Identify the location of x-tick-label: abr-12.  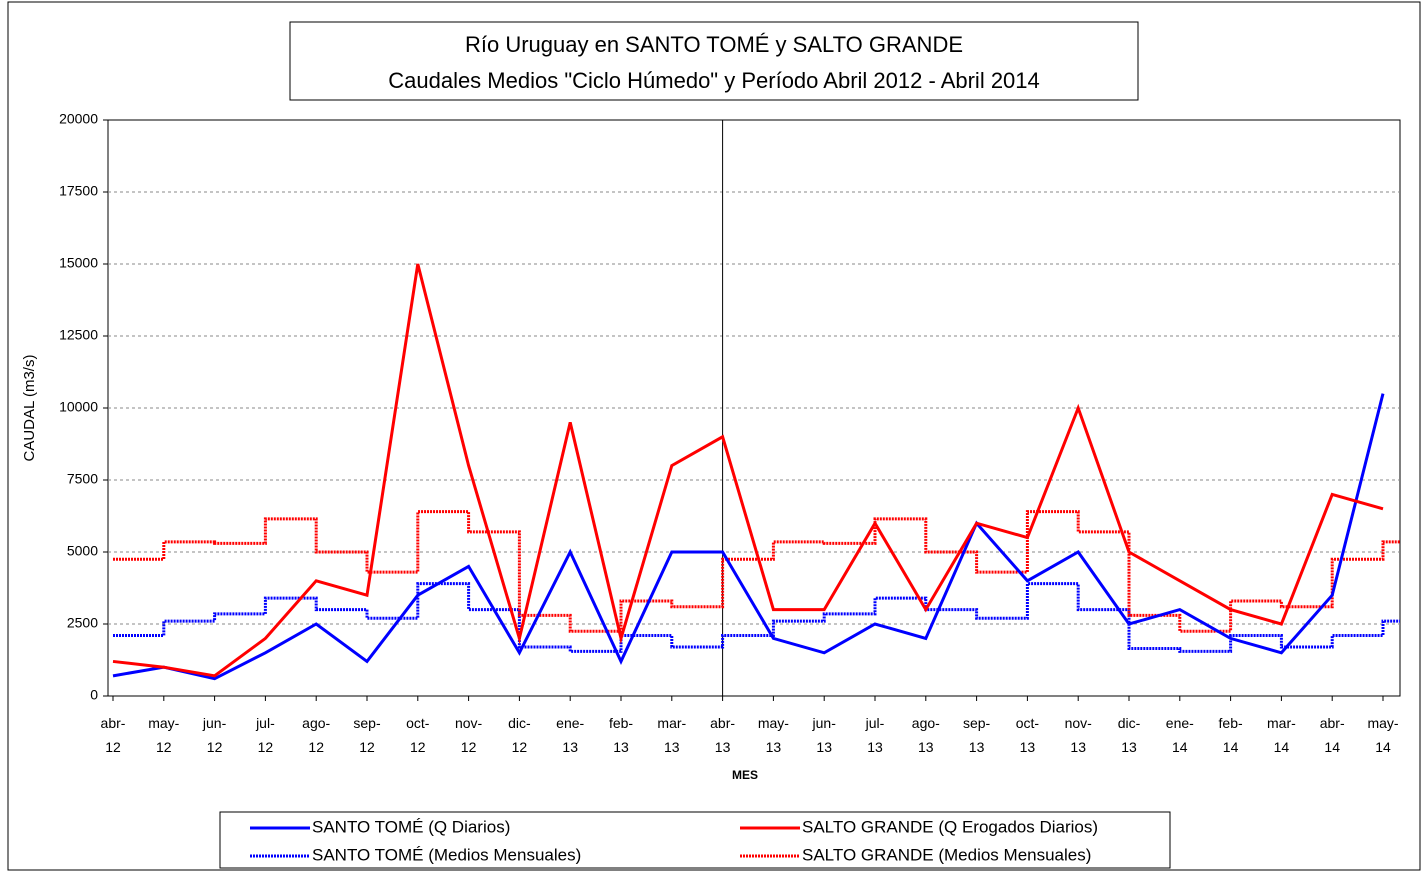
(113, 735).